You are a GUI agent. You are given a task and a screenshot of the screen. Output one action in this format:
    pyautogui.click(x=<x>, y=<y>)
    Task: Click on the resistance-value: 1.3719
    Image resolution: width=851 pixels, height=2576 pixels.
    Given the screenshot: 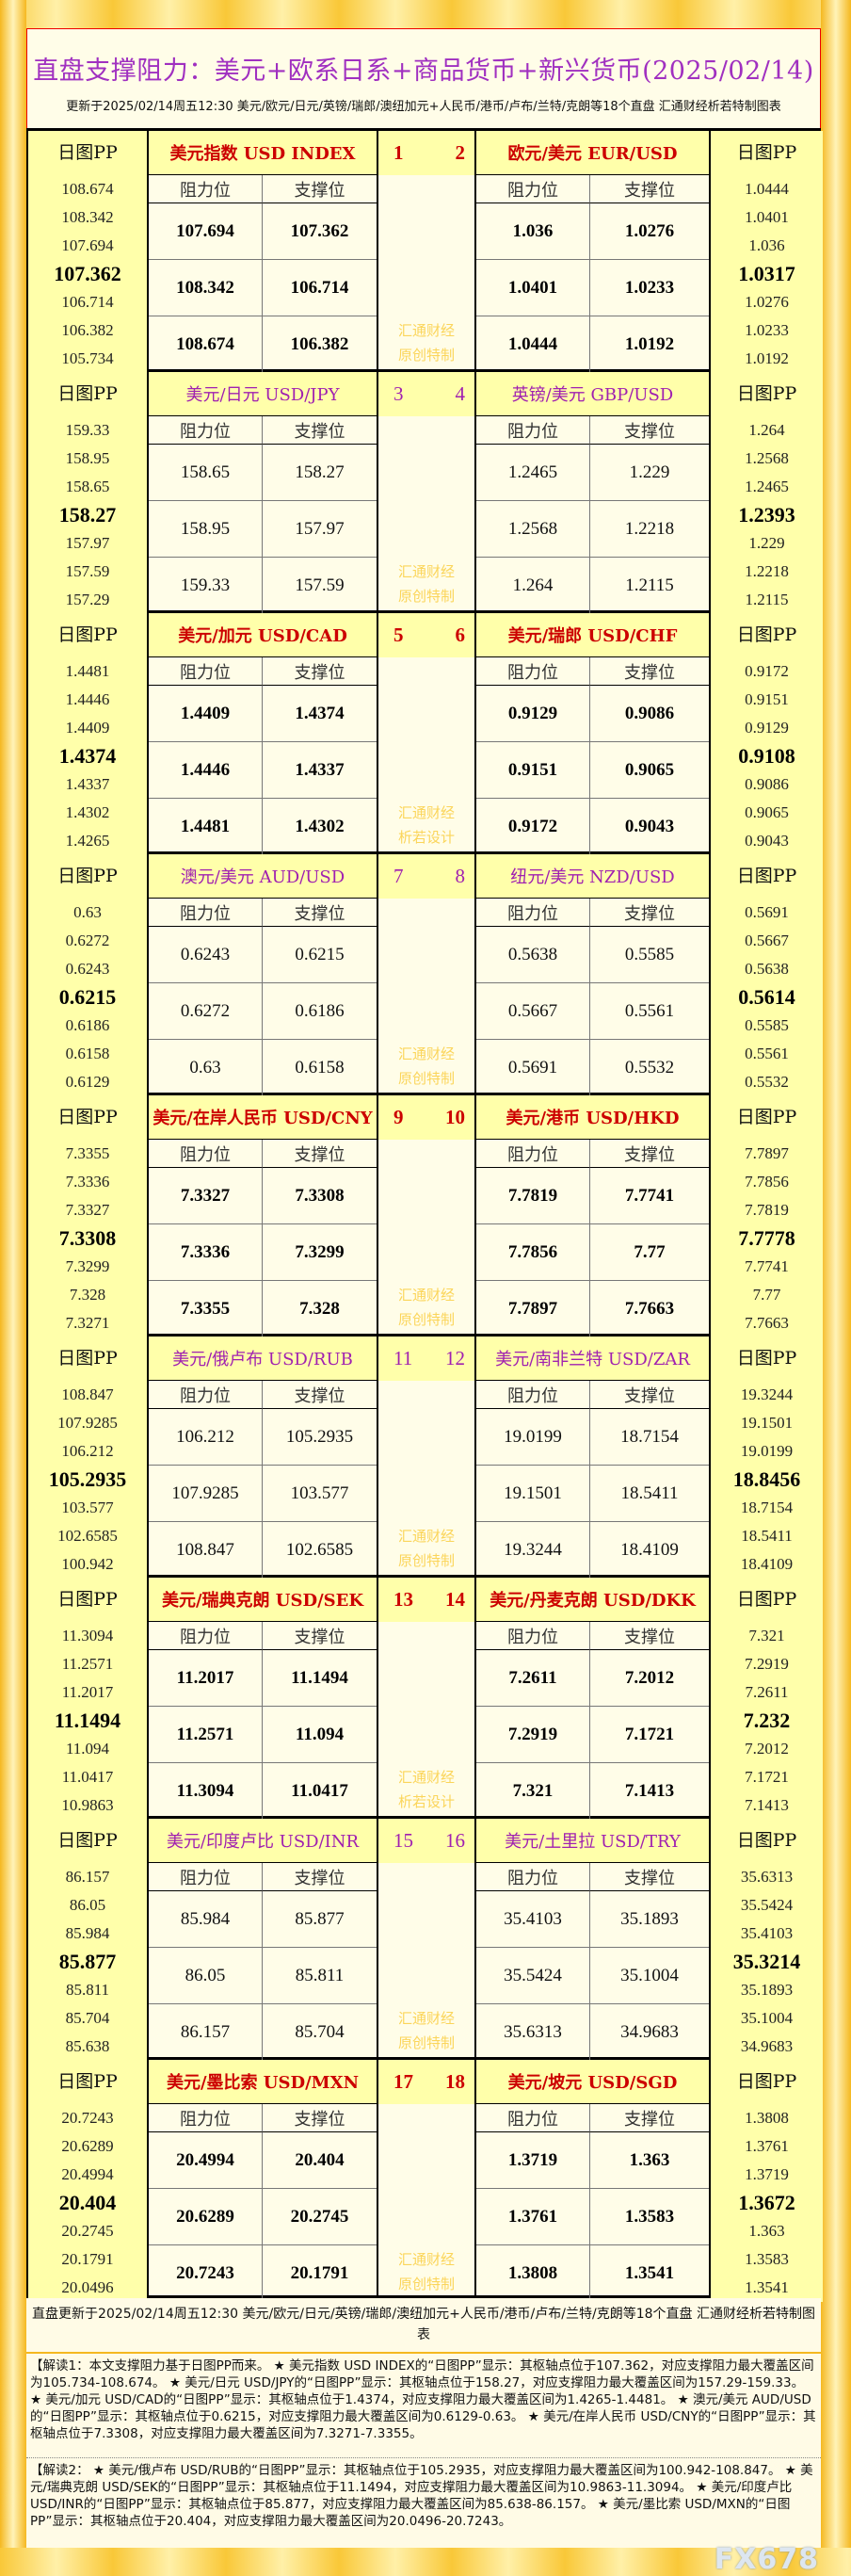 What is the action you would take?
    pyautogui.click(x=533, y=2160)
    